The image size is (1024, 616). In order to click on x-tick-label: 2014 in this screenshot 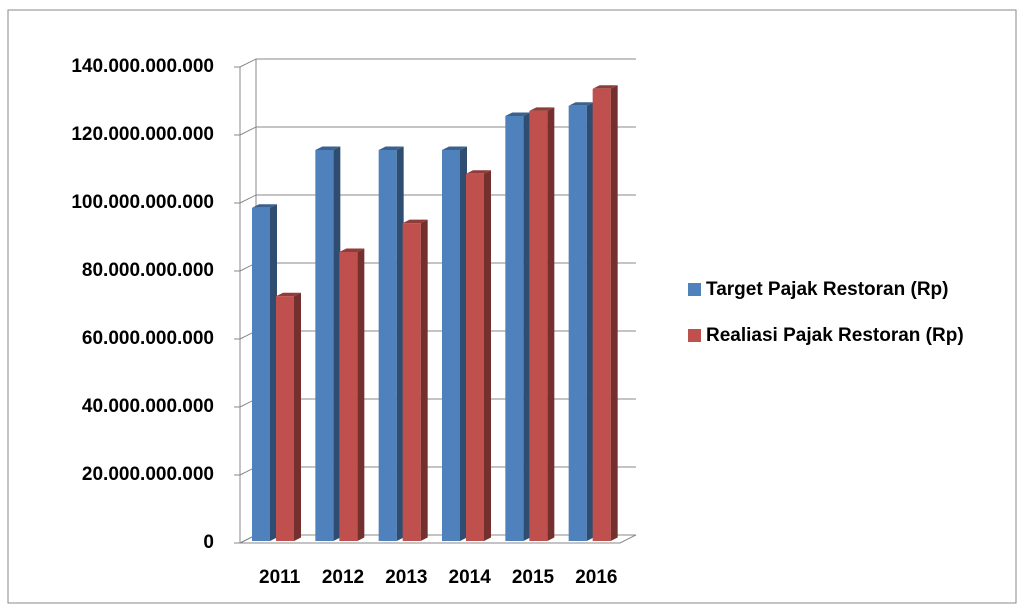, I will do `click(470, 577)`.